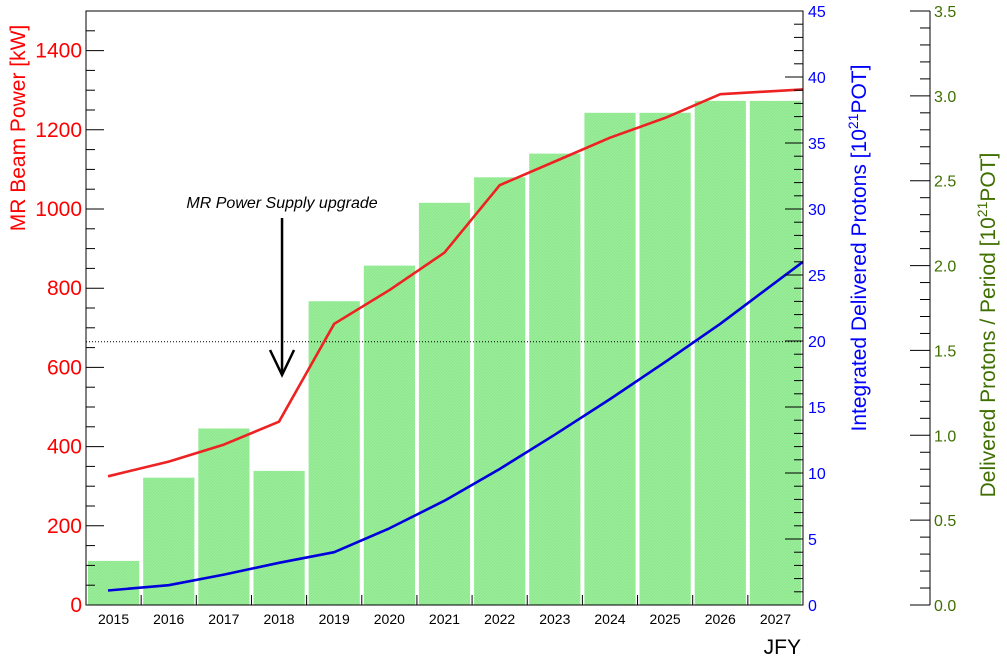  What do you see at coordinates (720, 619) in the screenshot?
I see `x-tick-label: 2026` at bounding box center [720, 619].